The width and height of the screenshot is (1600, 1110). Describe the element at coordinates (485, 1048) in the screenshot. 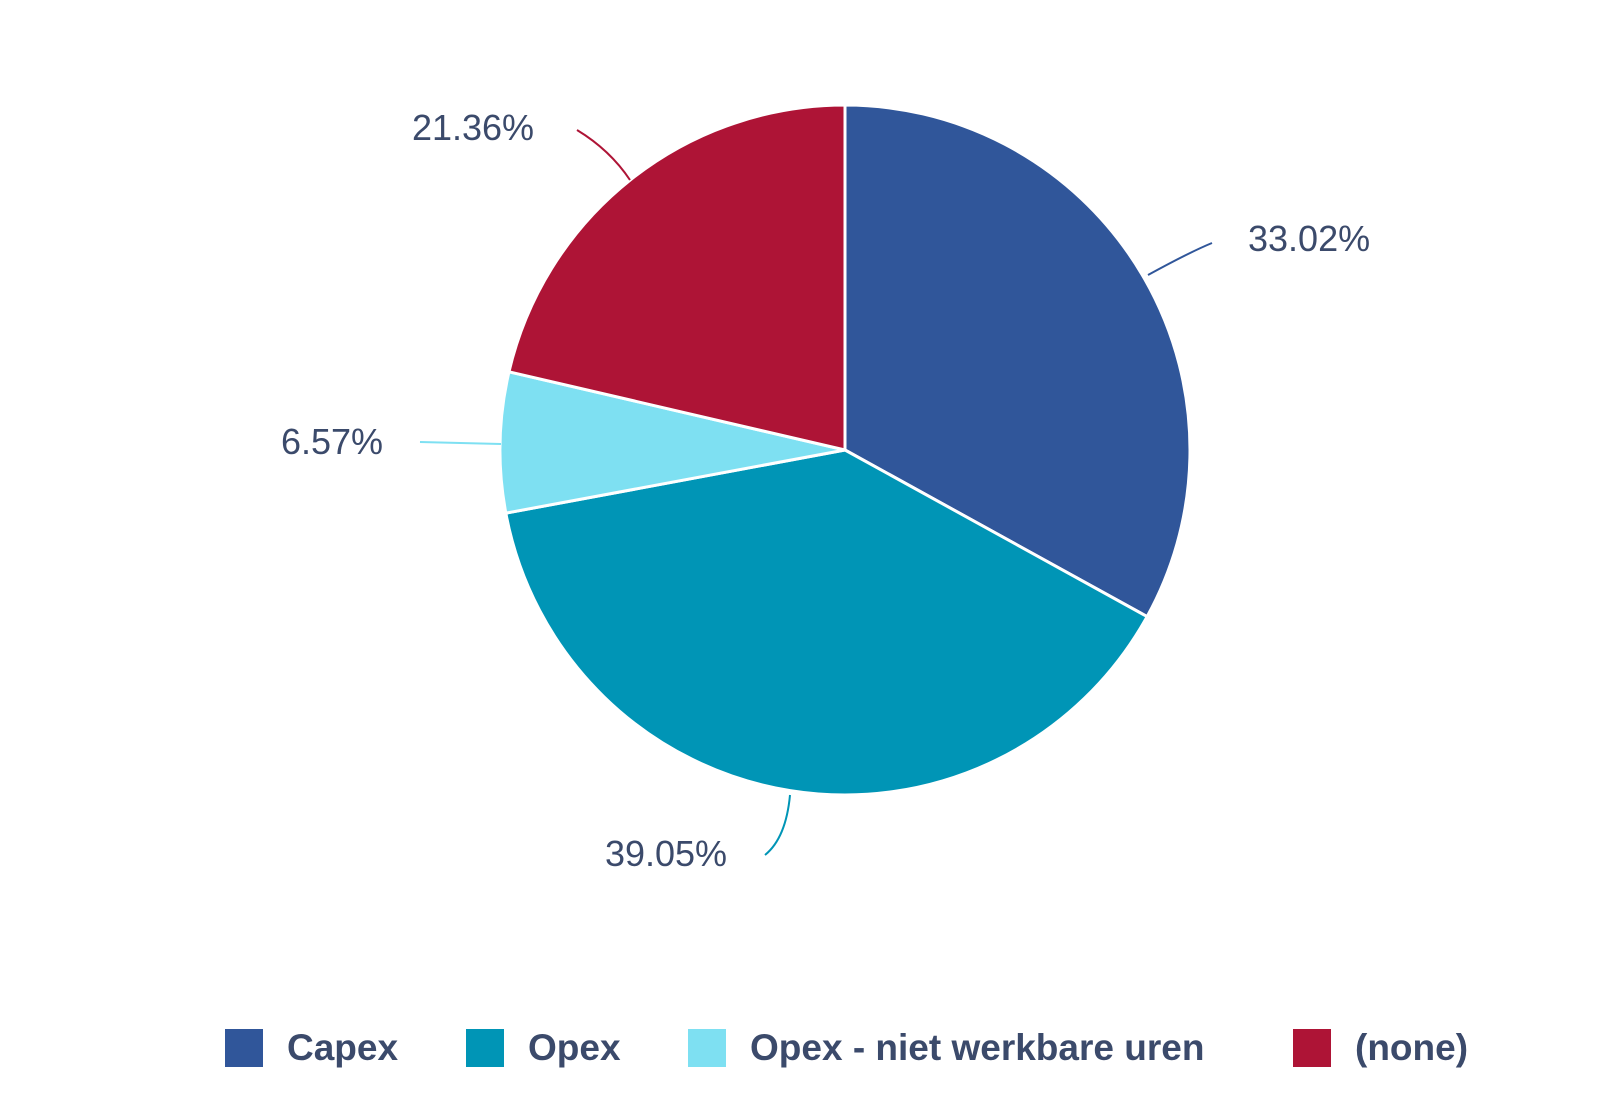

I see `legend-swatch-opex` at that location.